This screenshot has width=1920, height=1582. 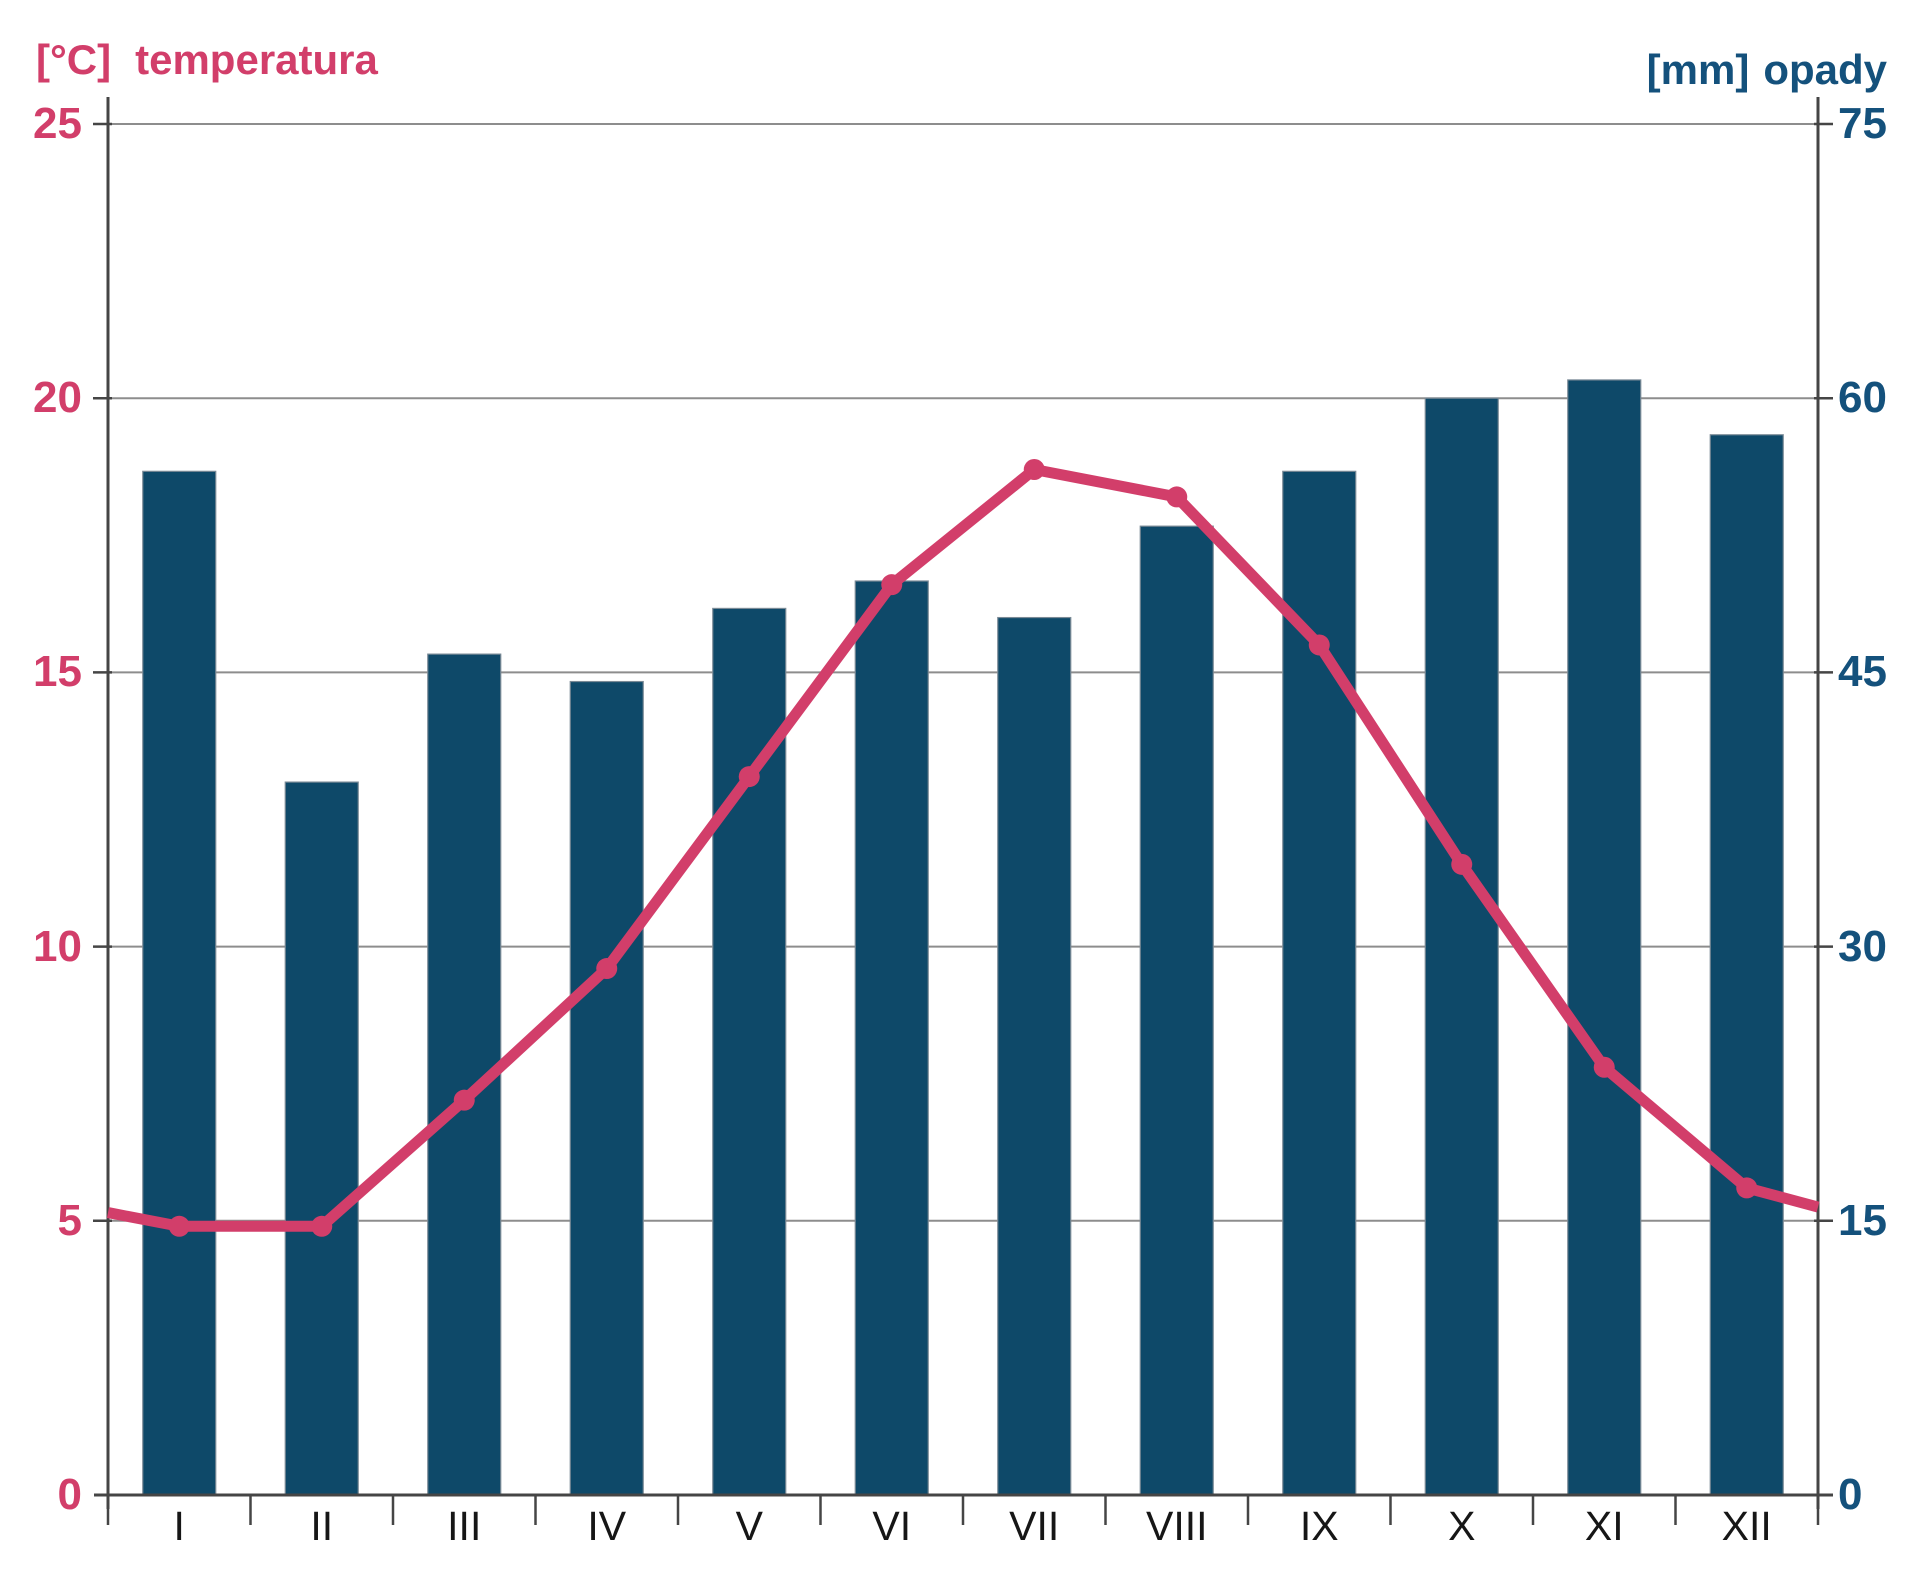 What do you see at coordinates (1825, 69) in the screenshot?
I see `right-axis-word: opady` at bounding box center [1825, 69].